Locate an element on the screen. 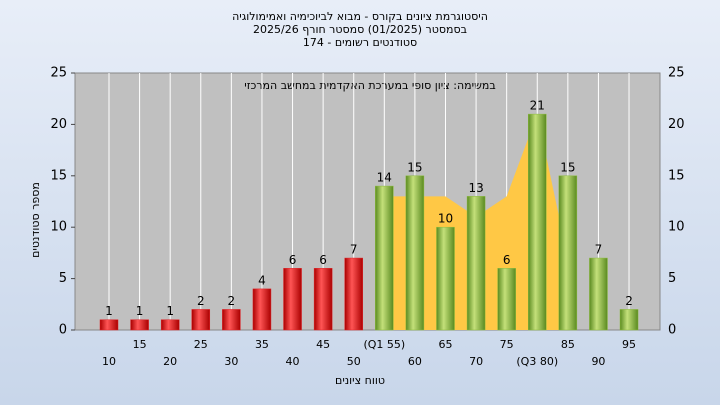 The image size is (720, 409). x-tick-label: 20 is located at coordinates (170, 361).